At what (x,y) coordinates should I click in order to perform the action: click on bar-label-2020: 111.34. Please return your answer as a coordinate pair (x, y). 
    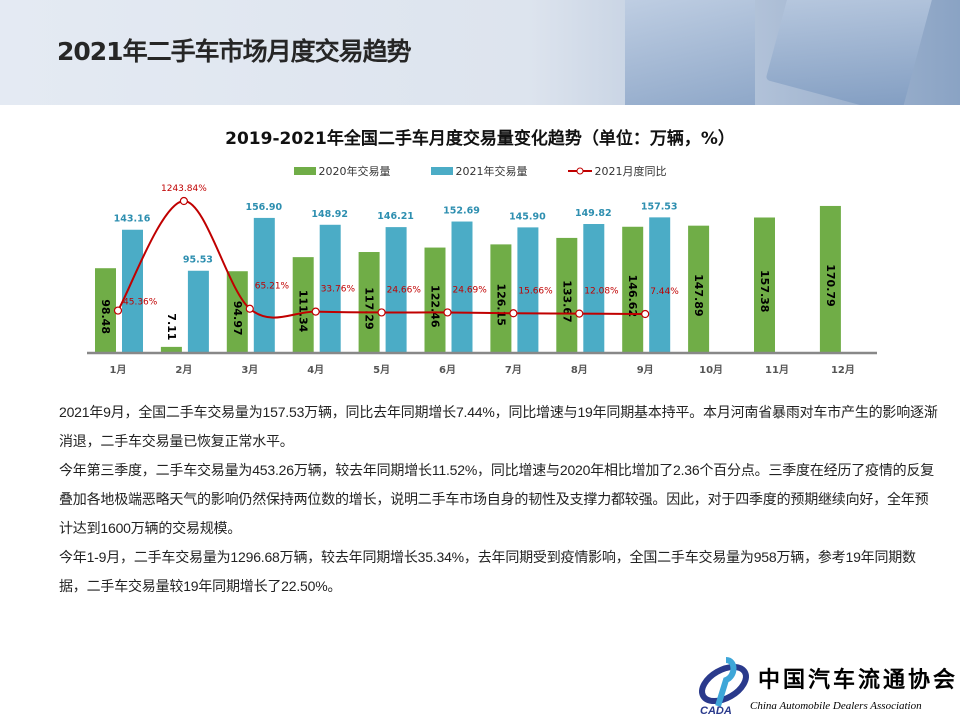
    Looking at the image, I should click on (303, 311).